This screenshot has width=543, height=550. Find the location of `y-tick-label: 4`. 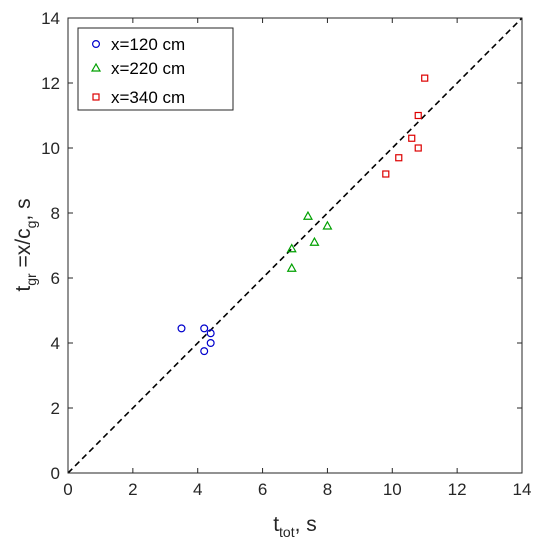

y-tick-label: 4 is located at coordinates (55, 343).